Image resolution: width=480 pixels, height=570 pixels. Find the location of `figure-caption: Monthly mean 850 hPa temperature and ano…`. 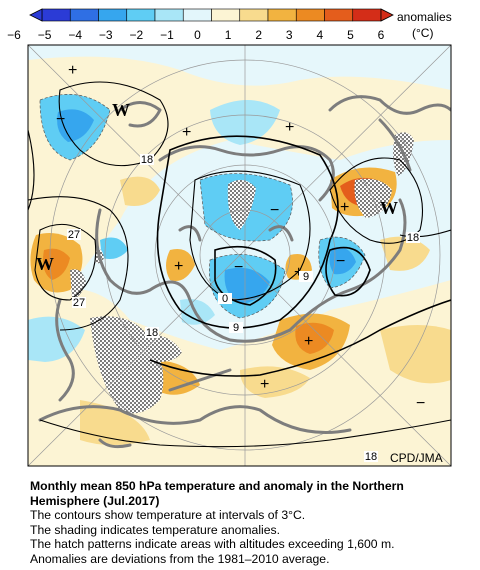

figure-caption: Monthly mean 850 hPa temperature and ano… is located at coordinates (250, 523).